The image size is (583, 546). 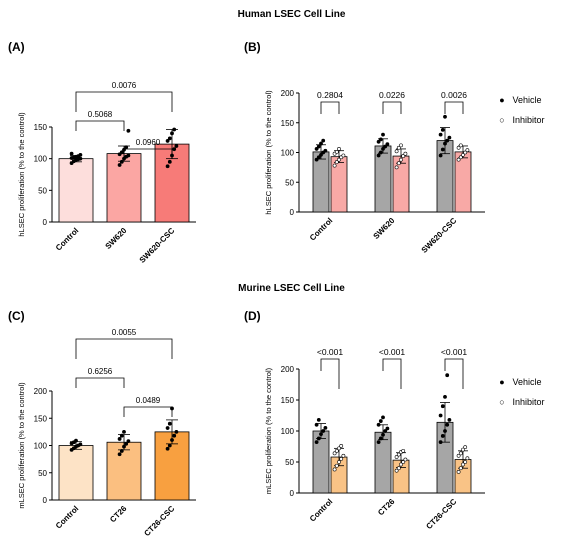 What do you see at coordinates (392, 95) in the screenshot?
I see `p-value-label: 0.0226` at bounding box center [392, 95].